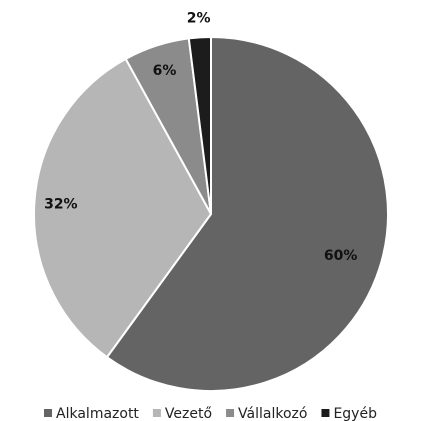  Describe the element at coordinates (199, 18) in the screenshot. I see `data-label: 2%` at that location.